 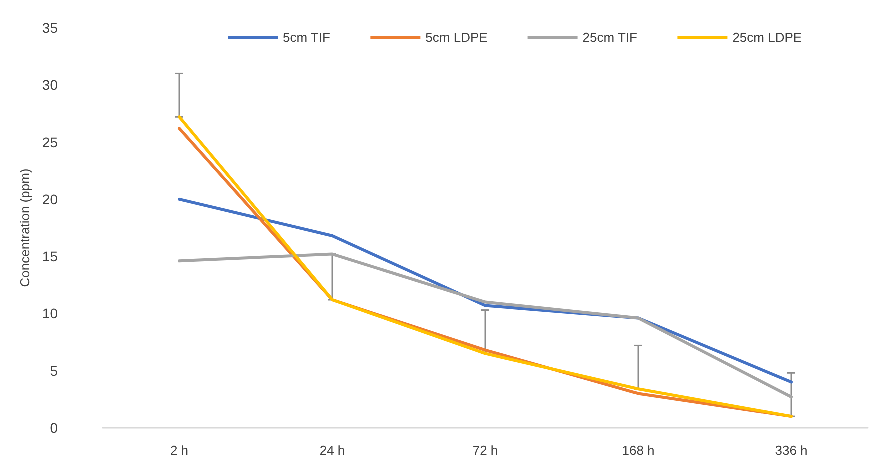 What do you see at coordinates (638, 450) in the screenshot?
I see `x-tick-label: 168 h` at bounding box center [638, 450].